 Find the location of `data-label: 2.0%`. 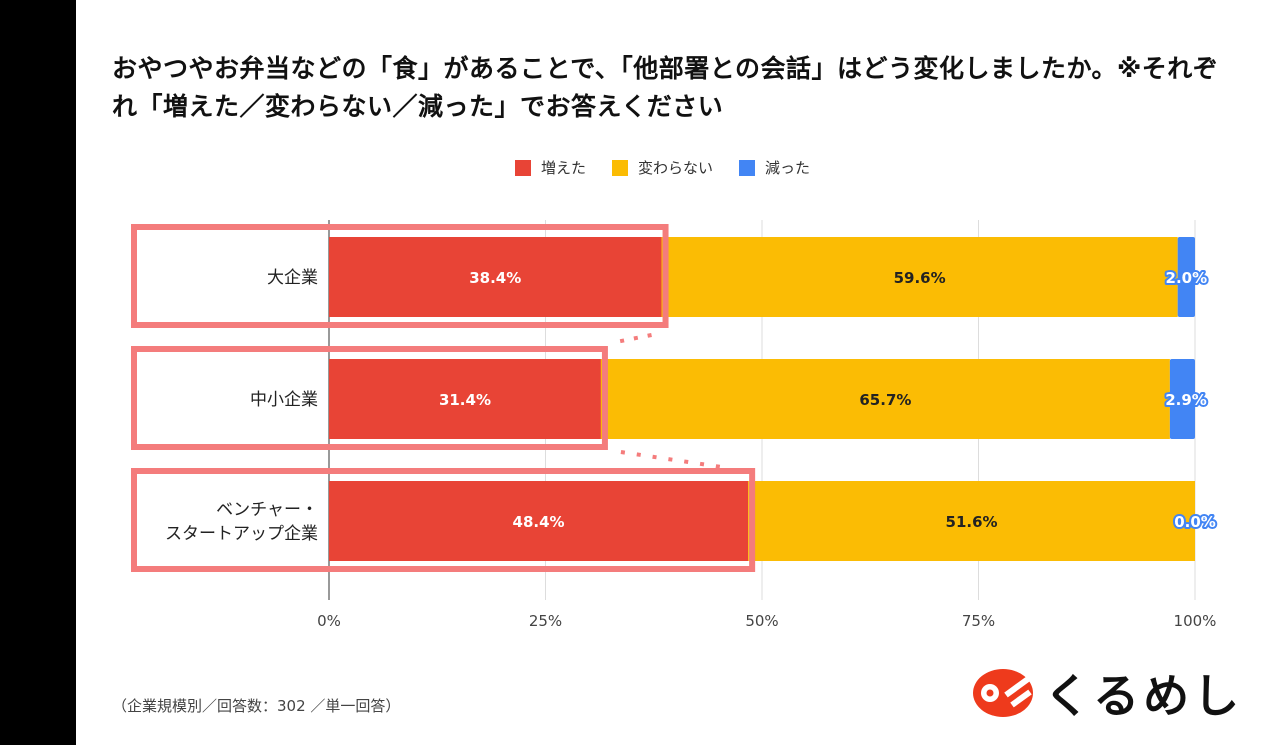

data-label: 2.0% is located at coordinates (1187, 278).